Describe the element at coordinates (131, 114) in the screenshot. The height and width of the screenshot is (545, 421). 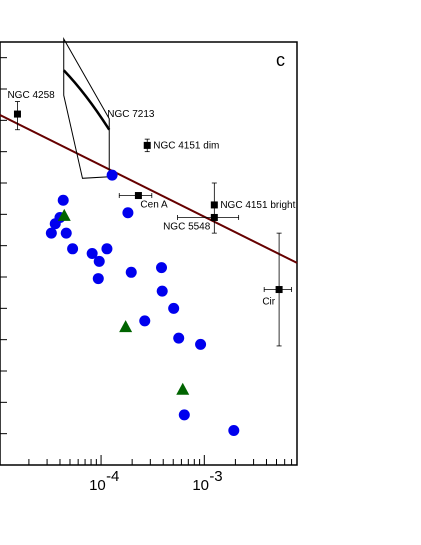
I see `bowtie-label: NGC 7213` at that location.